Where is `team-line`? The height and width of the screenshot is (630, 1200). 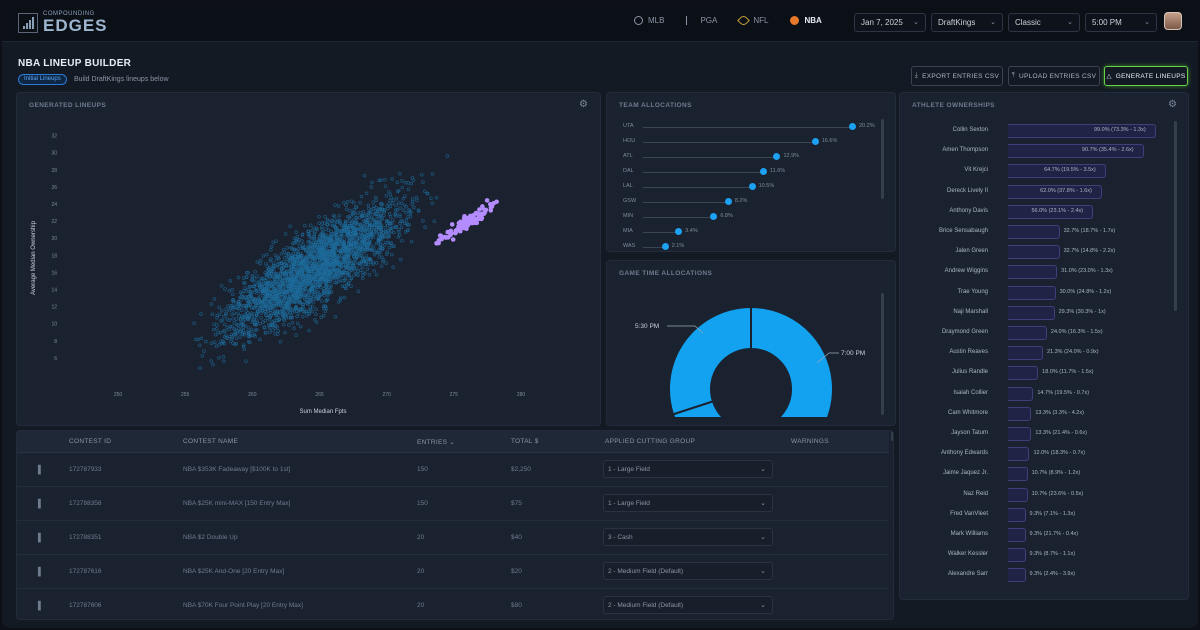
team-line is located at coordinates (710, 157).